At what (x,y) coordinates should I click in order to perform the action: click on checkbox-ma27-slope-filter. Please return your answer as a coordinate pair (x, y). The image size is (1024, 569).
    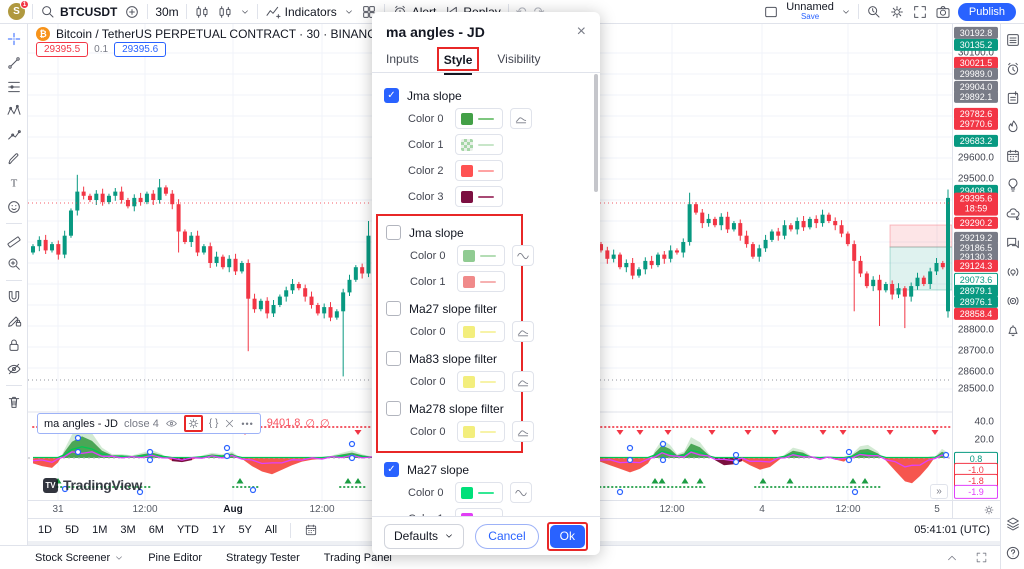
    Looking at the image, I should click on (393, 308).